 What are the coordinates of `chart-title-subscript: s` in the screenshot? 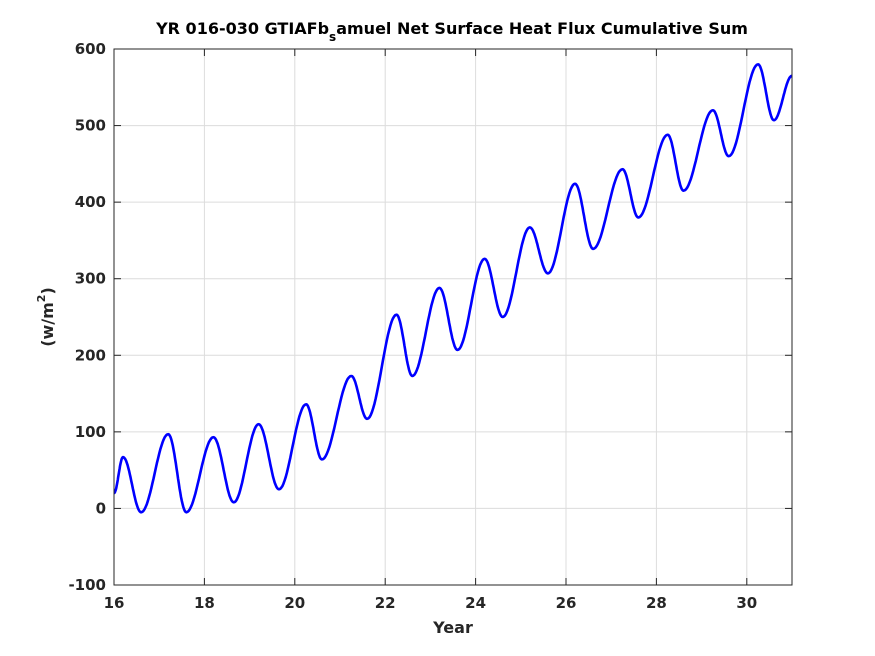 It's located at (332, 37).